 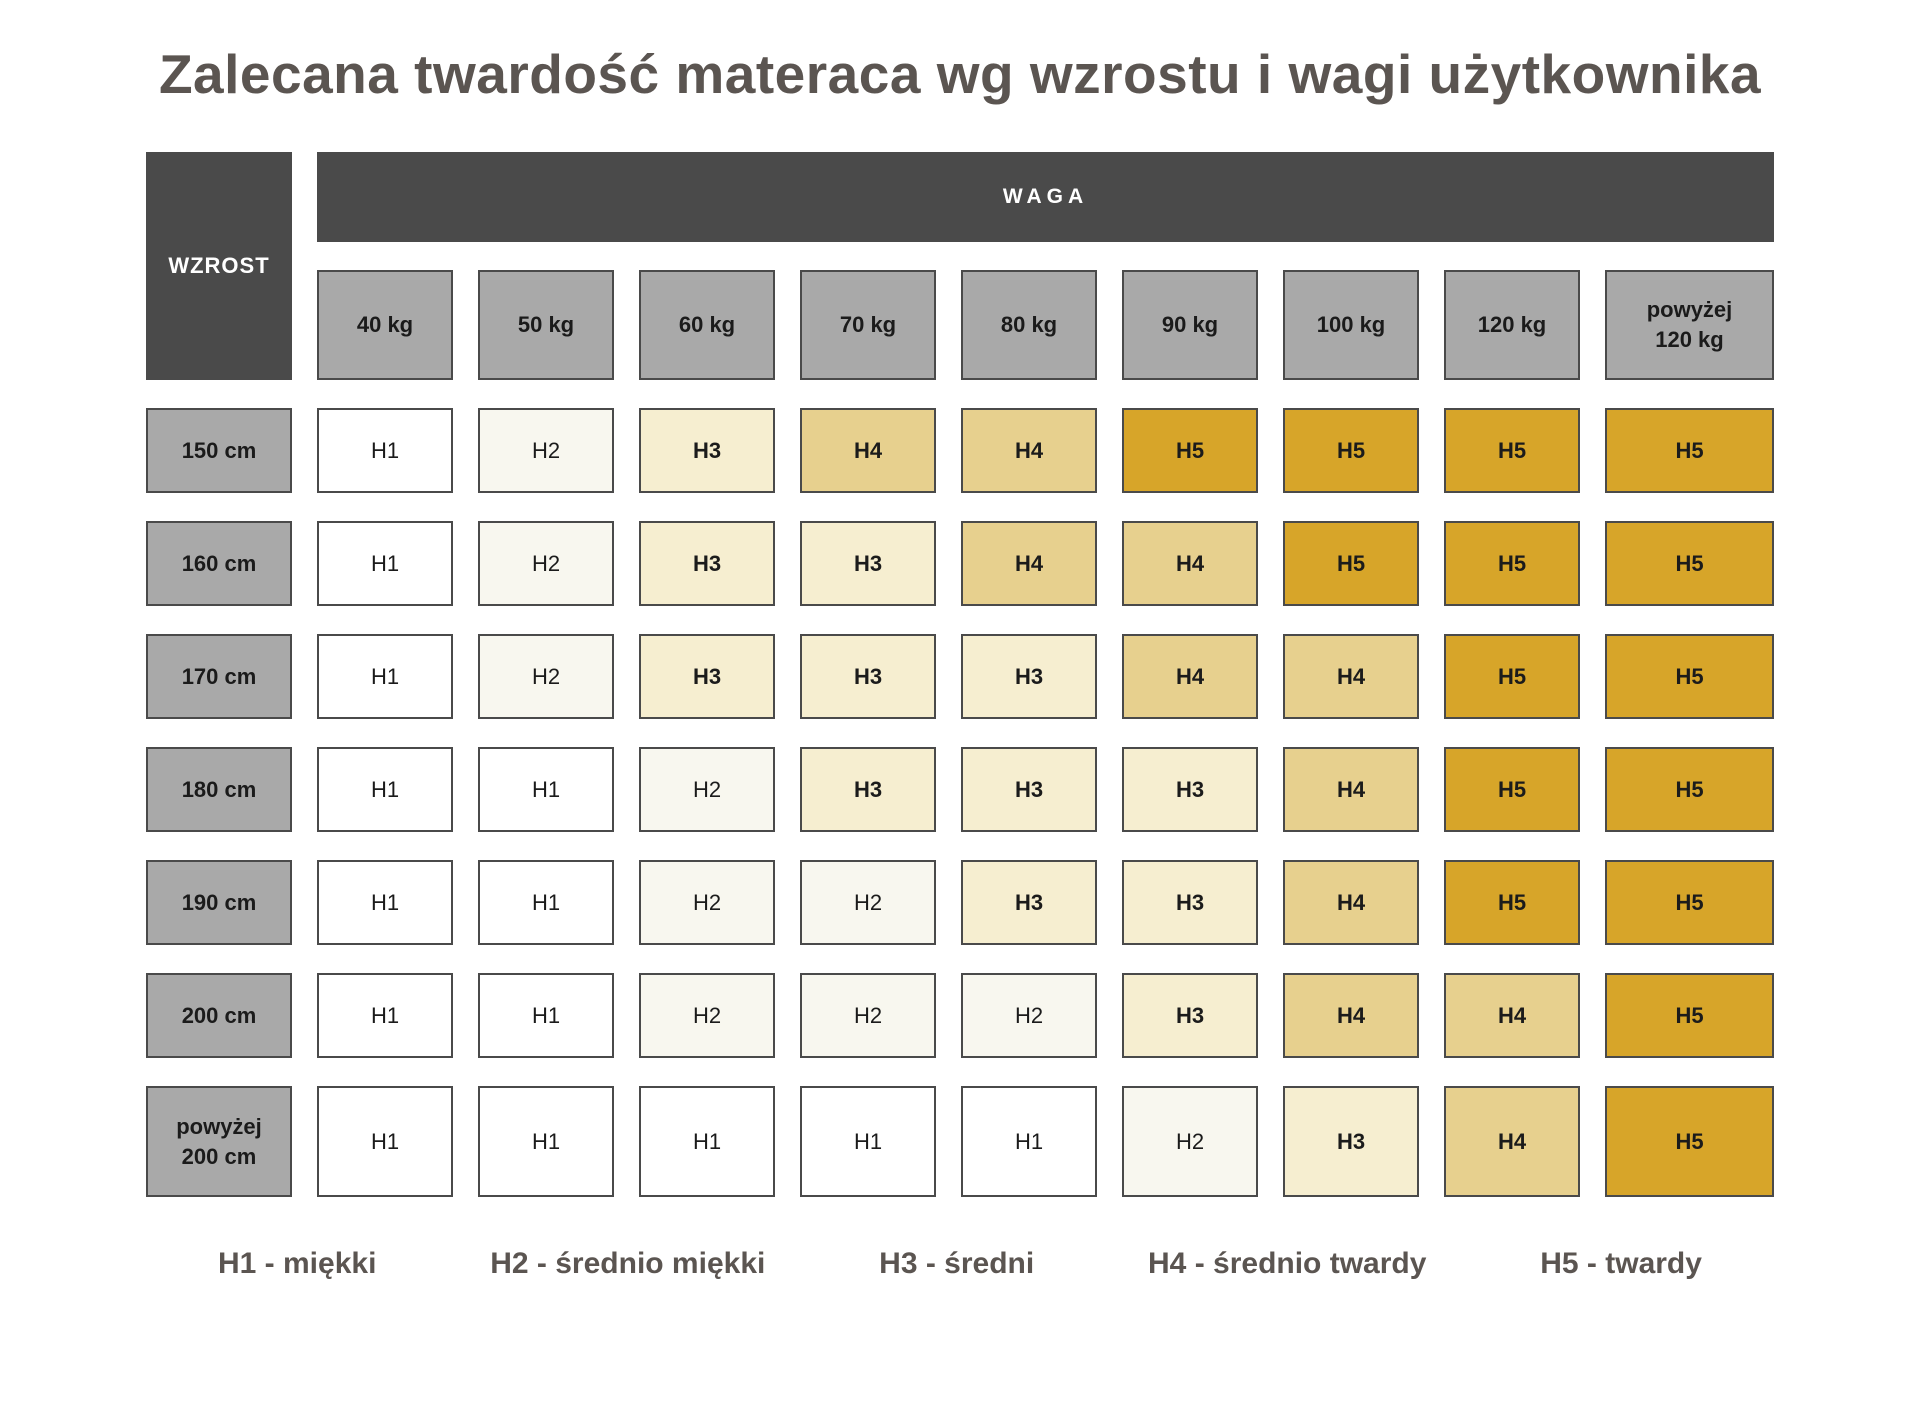 What do you see at coordinates (219, 789) in the screenshot?
I see `height-header-cell: 180 cm` at bounding box center [219, 789].